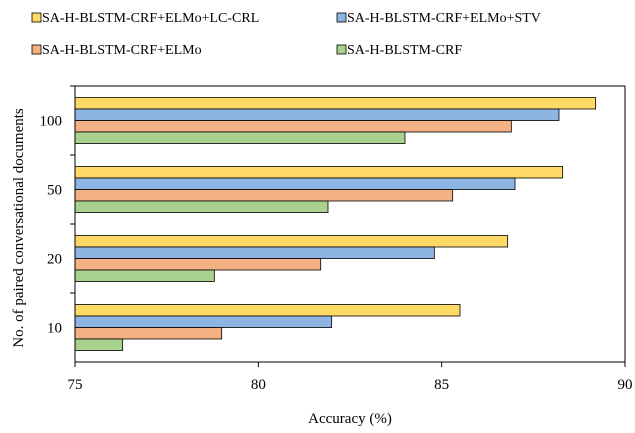  Describe the element at coordinates (444, 18) in the screenshot. I see `legend-label: SA-H-BLSTM-CRF+ELMo+STV` at that location.